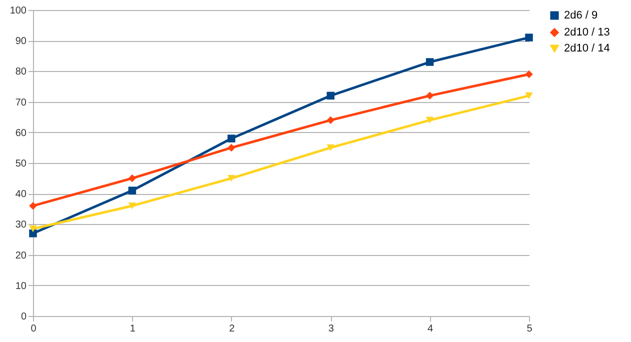 This screenshot has height=342, width=631. Describe the element at coordinates (529, 329) in the screenshot. I see `x-tick-label: 5` at that location.